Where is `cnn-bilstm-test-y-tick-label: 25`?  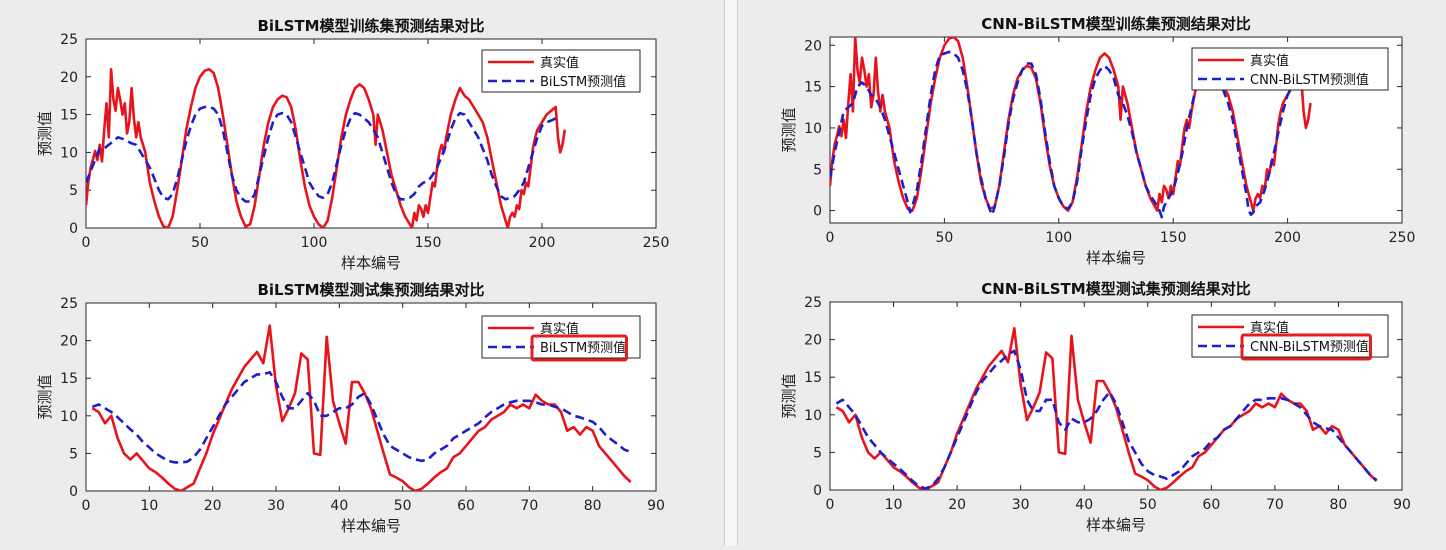
cnn-bilstm-test-y-tick-label: 25 is located at coordinates (813, 303).